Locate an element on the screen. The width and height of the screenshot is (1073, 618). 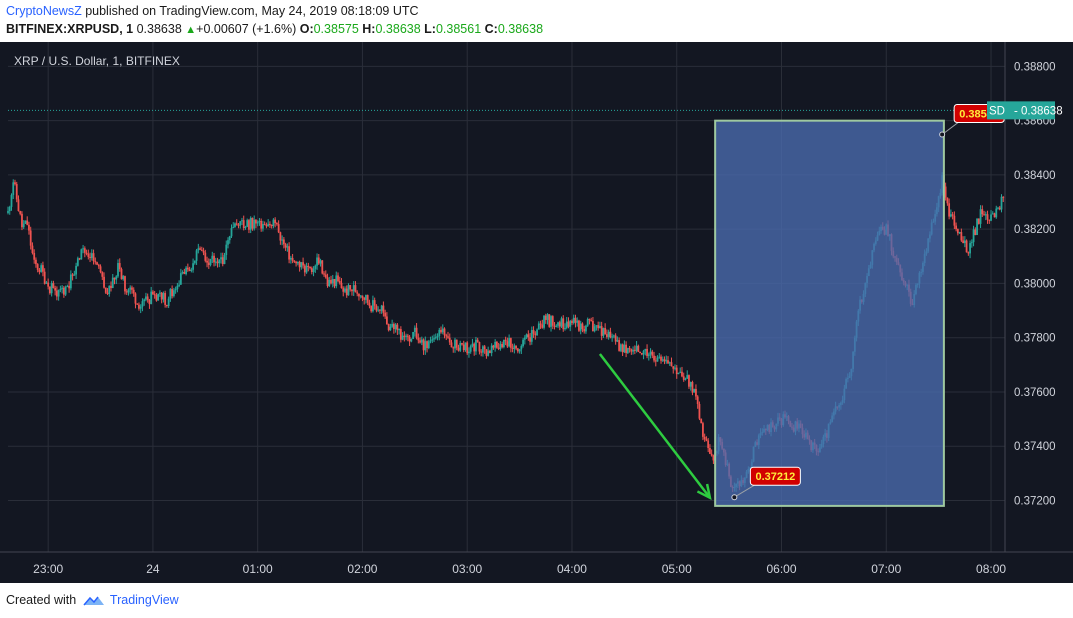
publisher-name: CryptoNewsZ is located at coordinates (44, 11).